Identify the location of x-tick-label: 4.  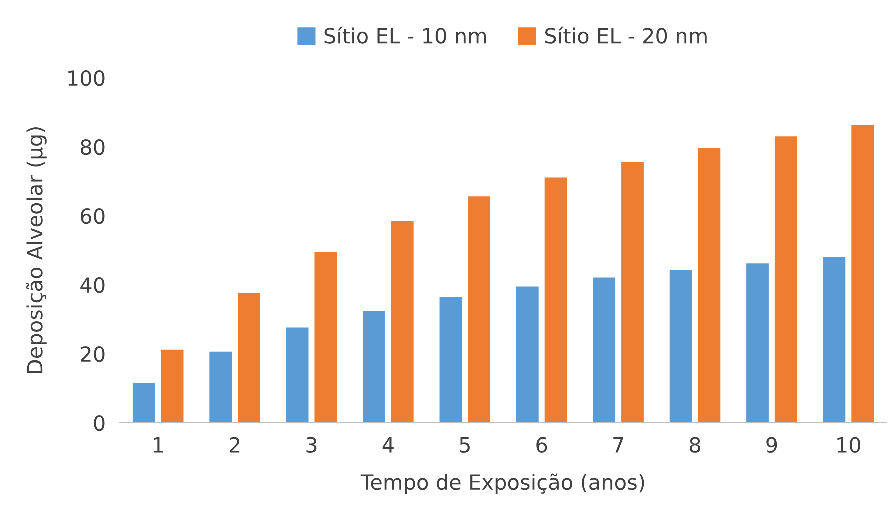
(388, 445).